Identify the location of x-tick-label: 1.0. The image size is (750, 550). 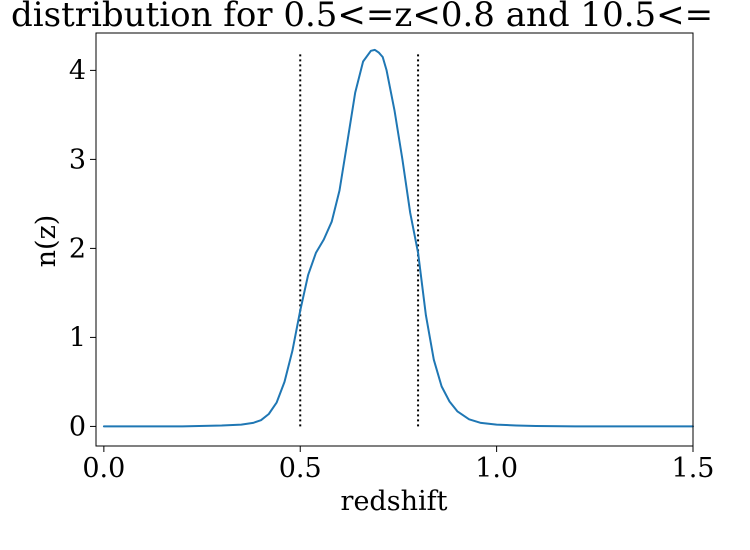
(496, 468).